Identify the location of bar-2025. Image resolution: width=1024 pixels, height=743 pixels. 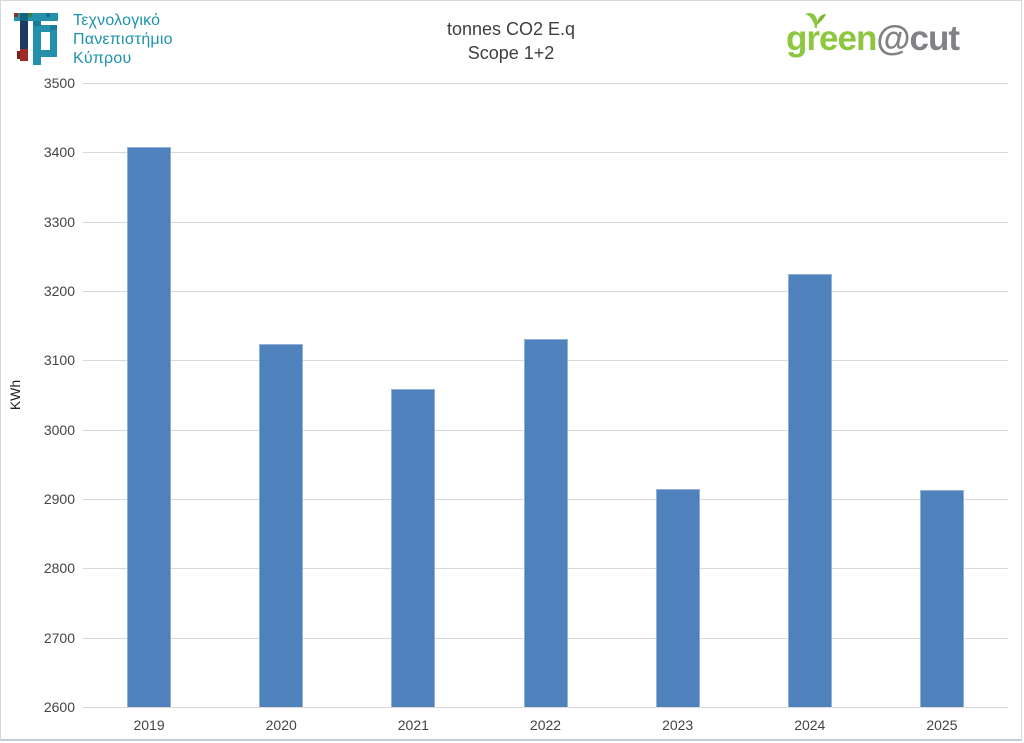
(941, 598).